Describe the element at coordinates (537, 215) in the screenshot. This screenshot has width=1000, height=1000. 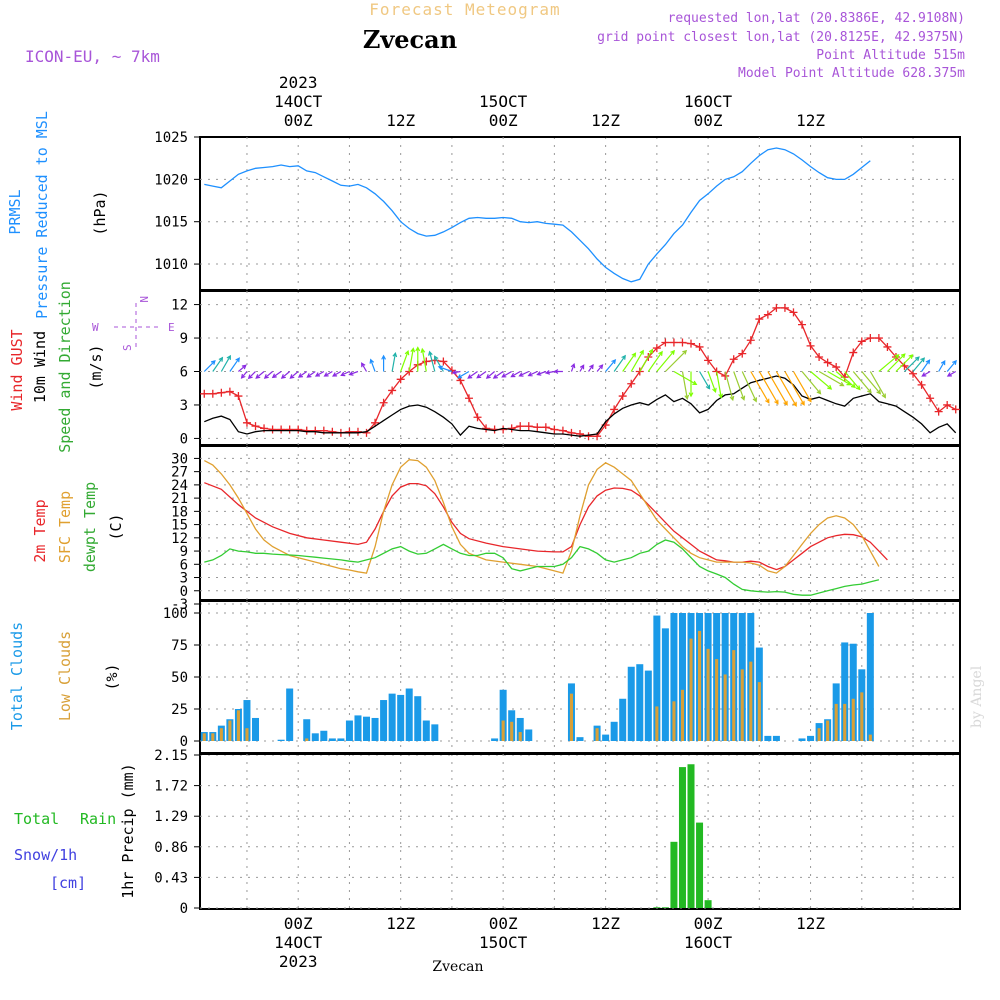
I see `prmsl-line` at that location.